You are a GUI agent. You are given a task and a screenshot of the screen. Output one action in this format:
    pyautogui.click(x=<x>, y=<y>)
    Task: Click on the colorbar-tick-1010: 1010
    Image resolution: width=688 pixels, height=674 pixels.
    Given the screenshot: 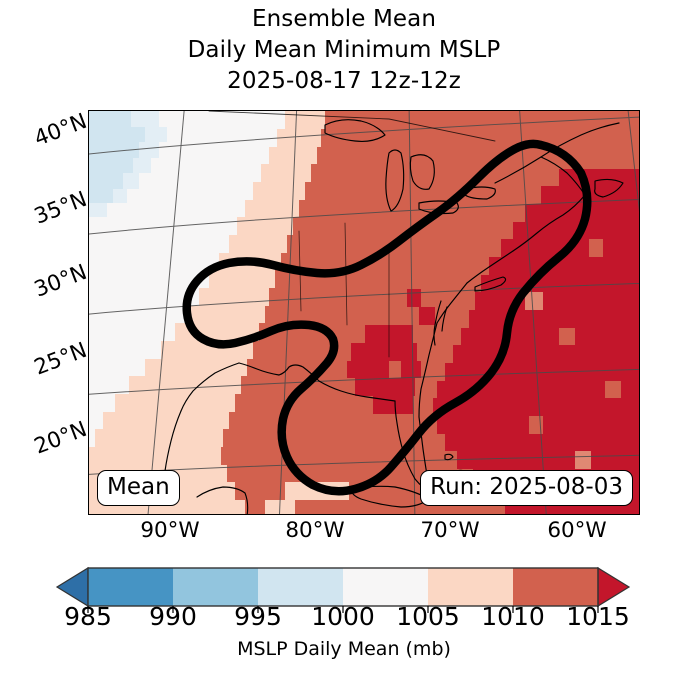 What is the action you would take?
    pyautogui.click(x=513, y=616)
    